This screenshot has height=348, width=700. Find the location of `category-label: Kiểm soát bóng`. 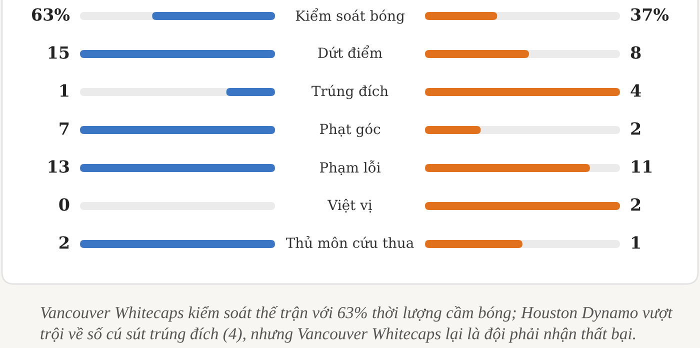

category-label: Kiểm soát bóng is located at coordinates (350, 16).